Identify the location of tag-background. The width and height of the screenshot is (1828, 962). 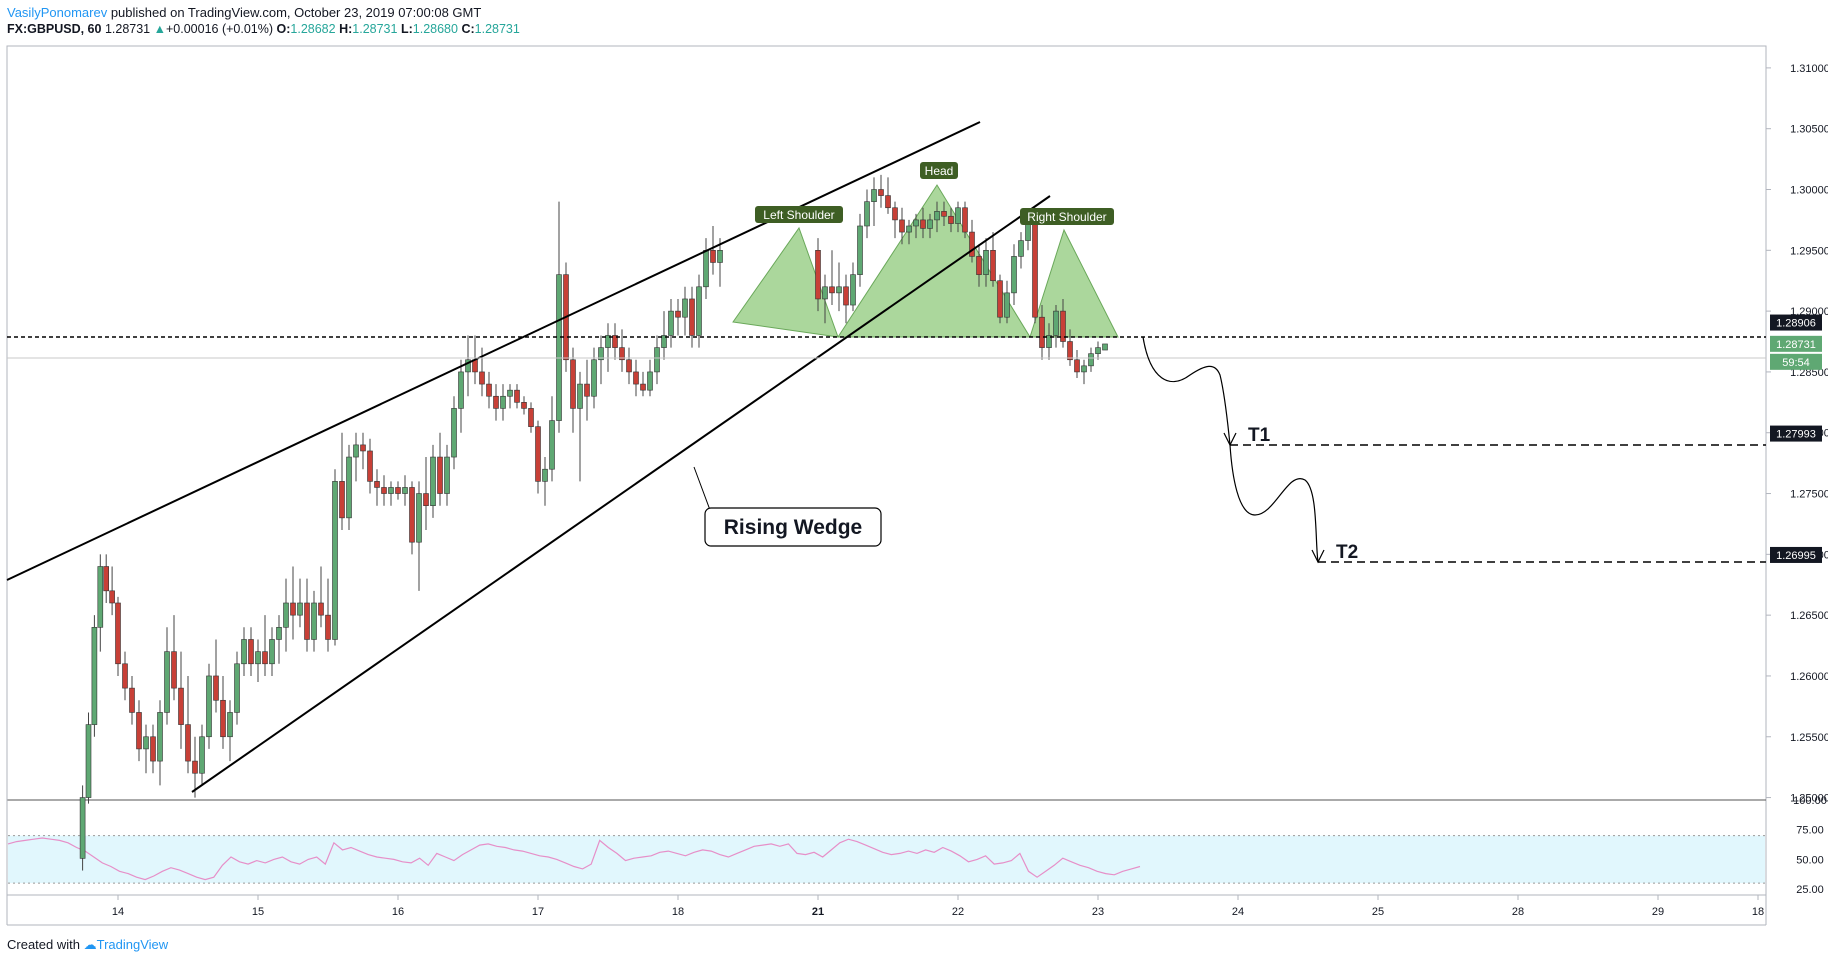
(1796, 433).